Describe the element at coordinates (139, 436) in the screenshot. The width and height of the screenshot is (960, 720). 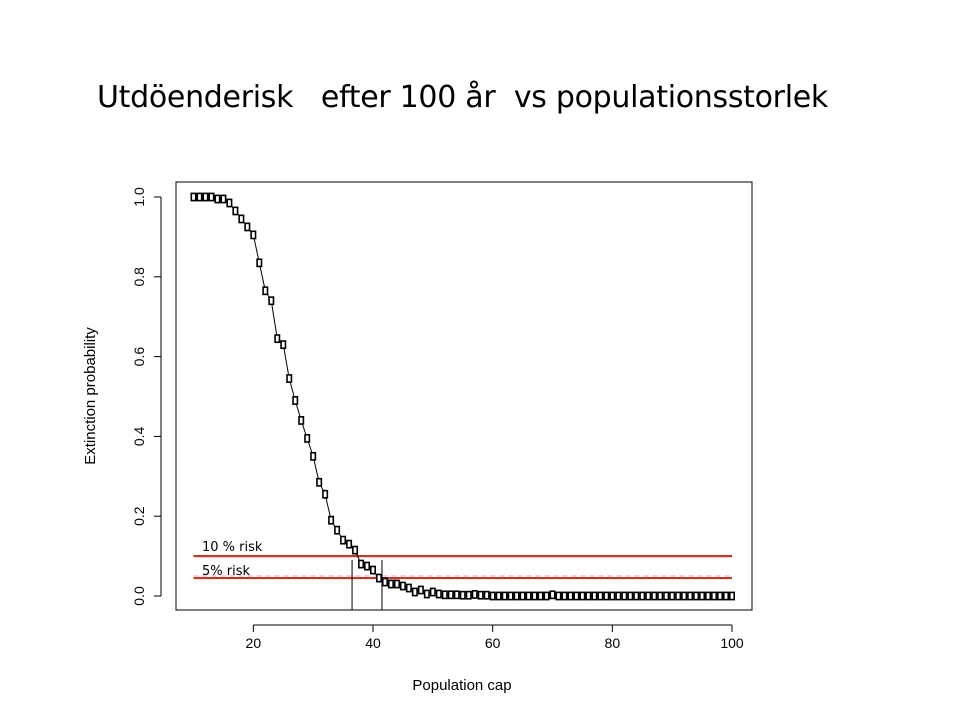
I see `y-tick-label: 0.4` at that location.